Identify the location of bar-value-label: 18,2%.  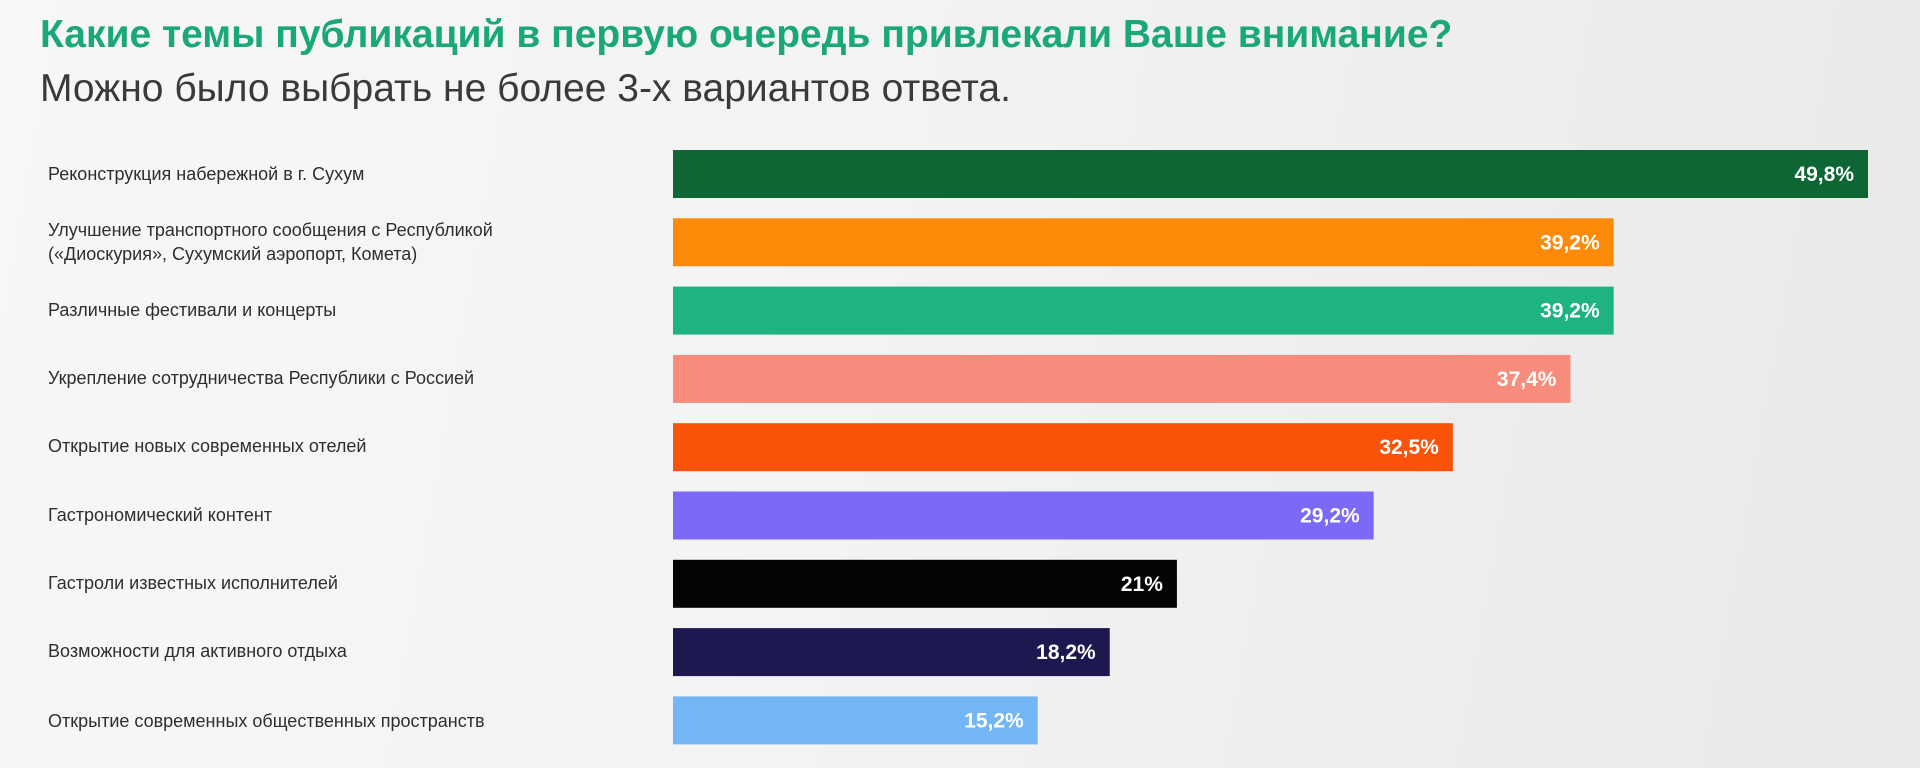
(1066, 652).